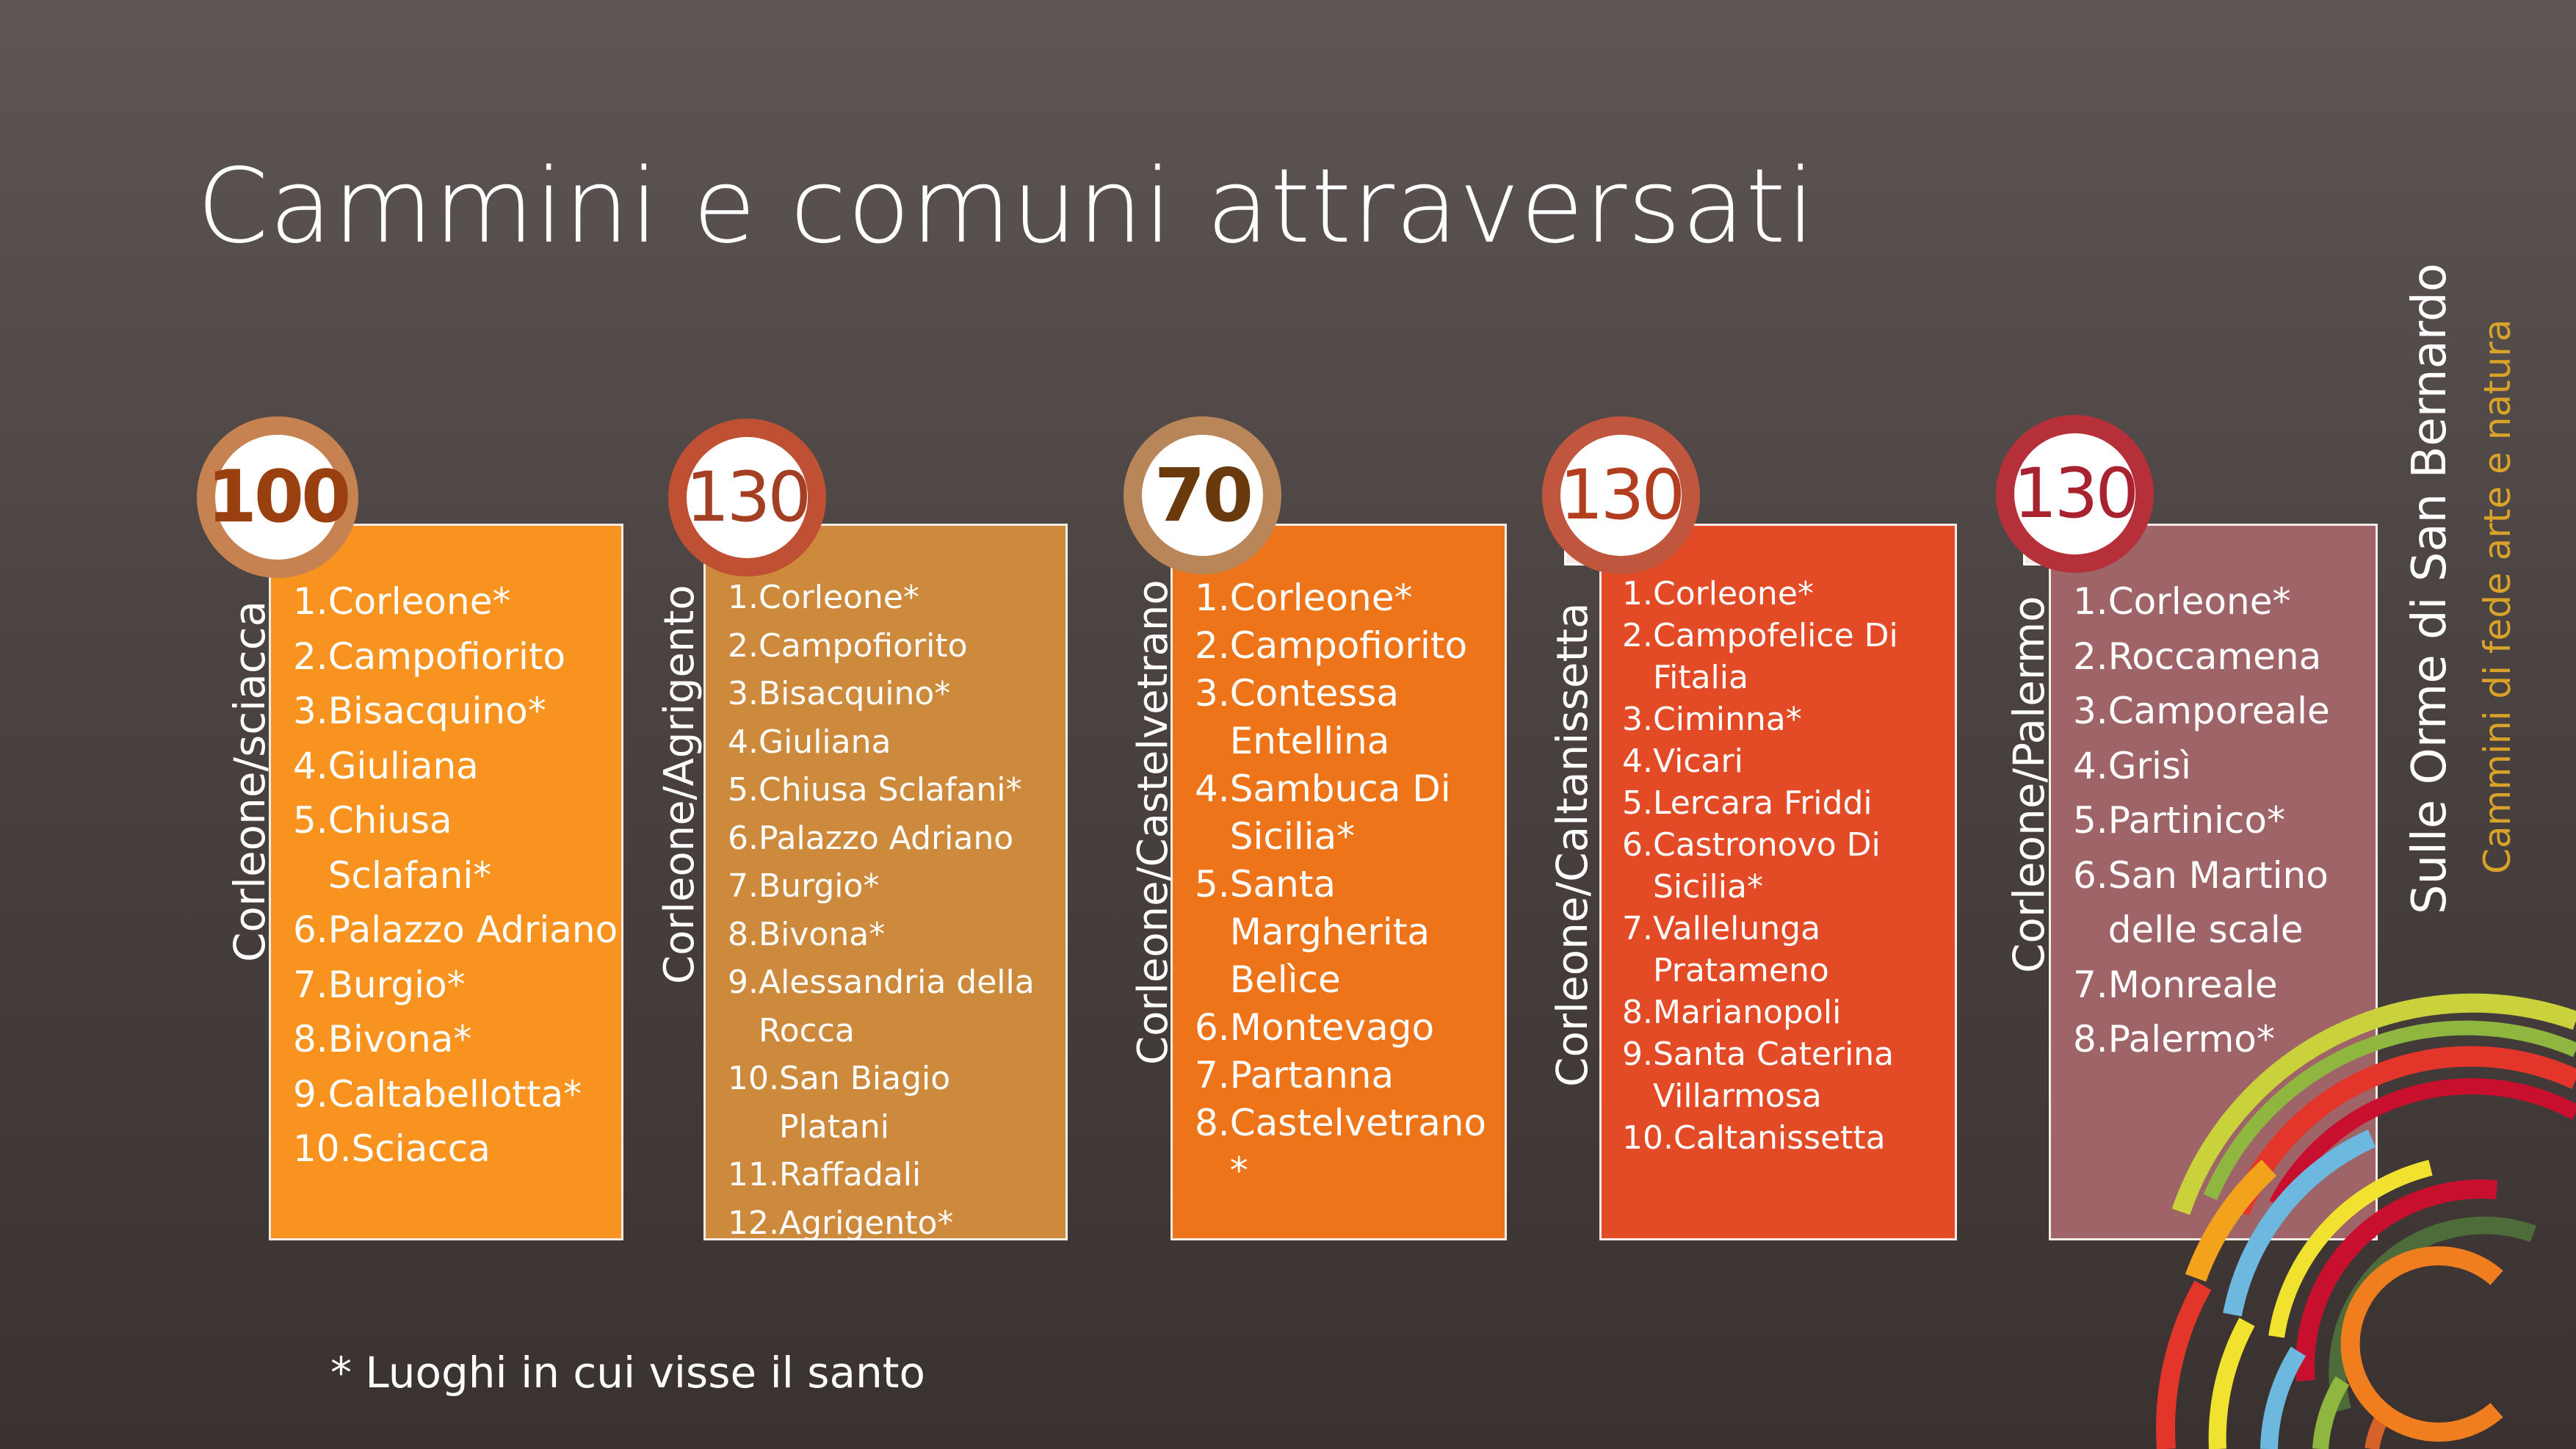 This screenshot has width=2576, height=1449. Describe the element at coordinates (1762, 803) in the screenshot. I see `stop-name: Lercara Friddi` at that location.